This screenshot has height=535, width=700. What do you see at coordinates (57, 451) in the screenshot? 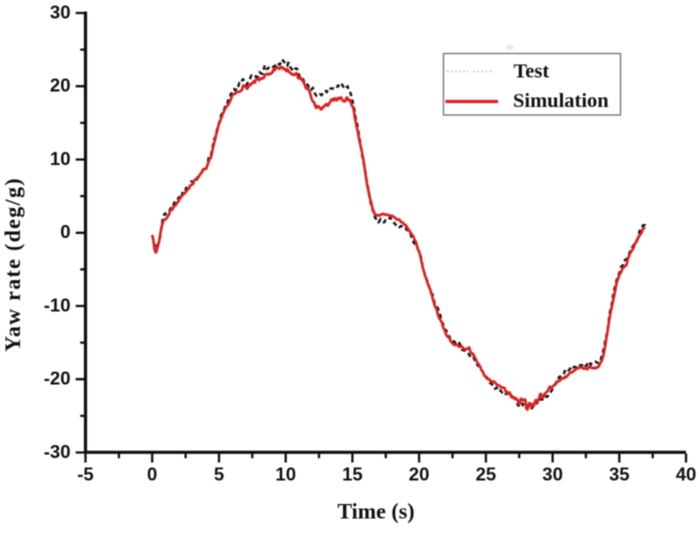
I see `svg-text: -30` at bounding box center [57, 451].